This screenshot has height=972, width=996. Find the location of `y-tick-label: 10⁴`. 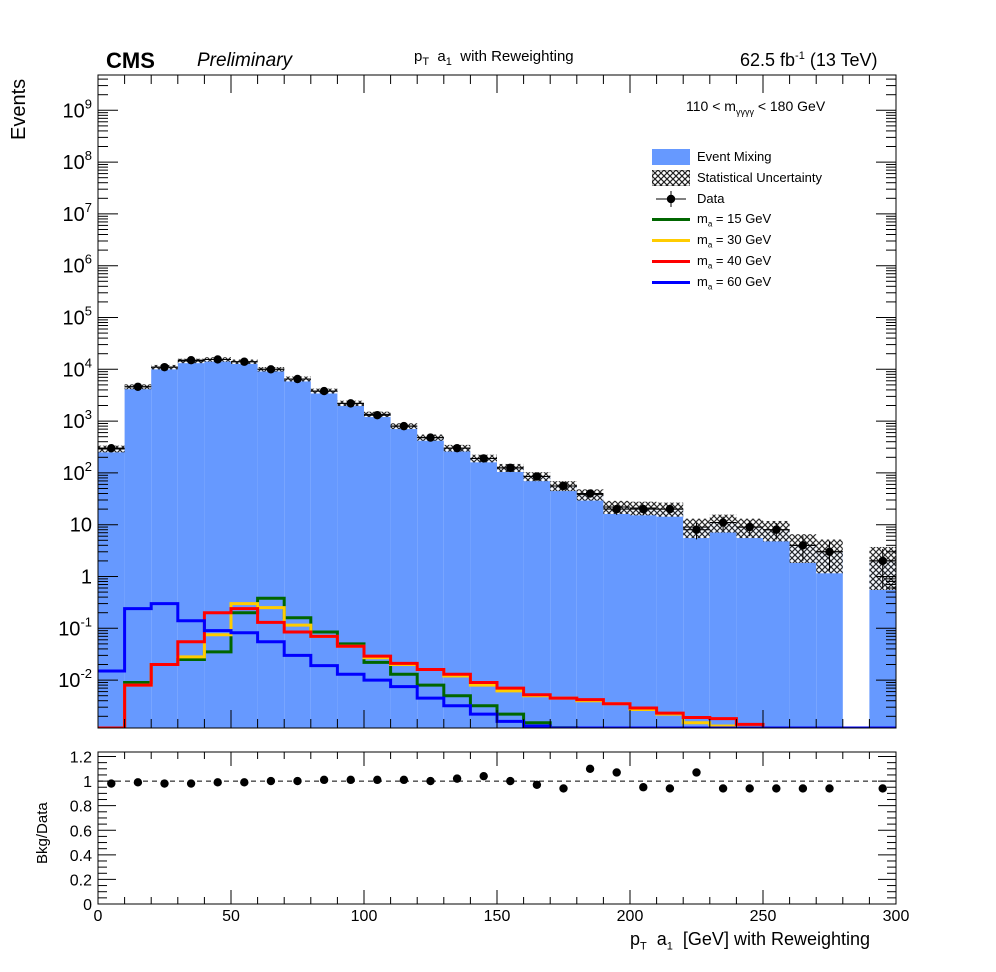

y-tick-label: 10⁴ is located at coordinates (77, 368).